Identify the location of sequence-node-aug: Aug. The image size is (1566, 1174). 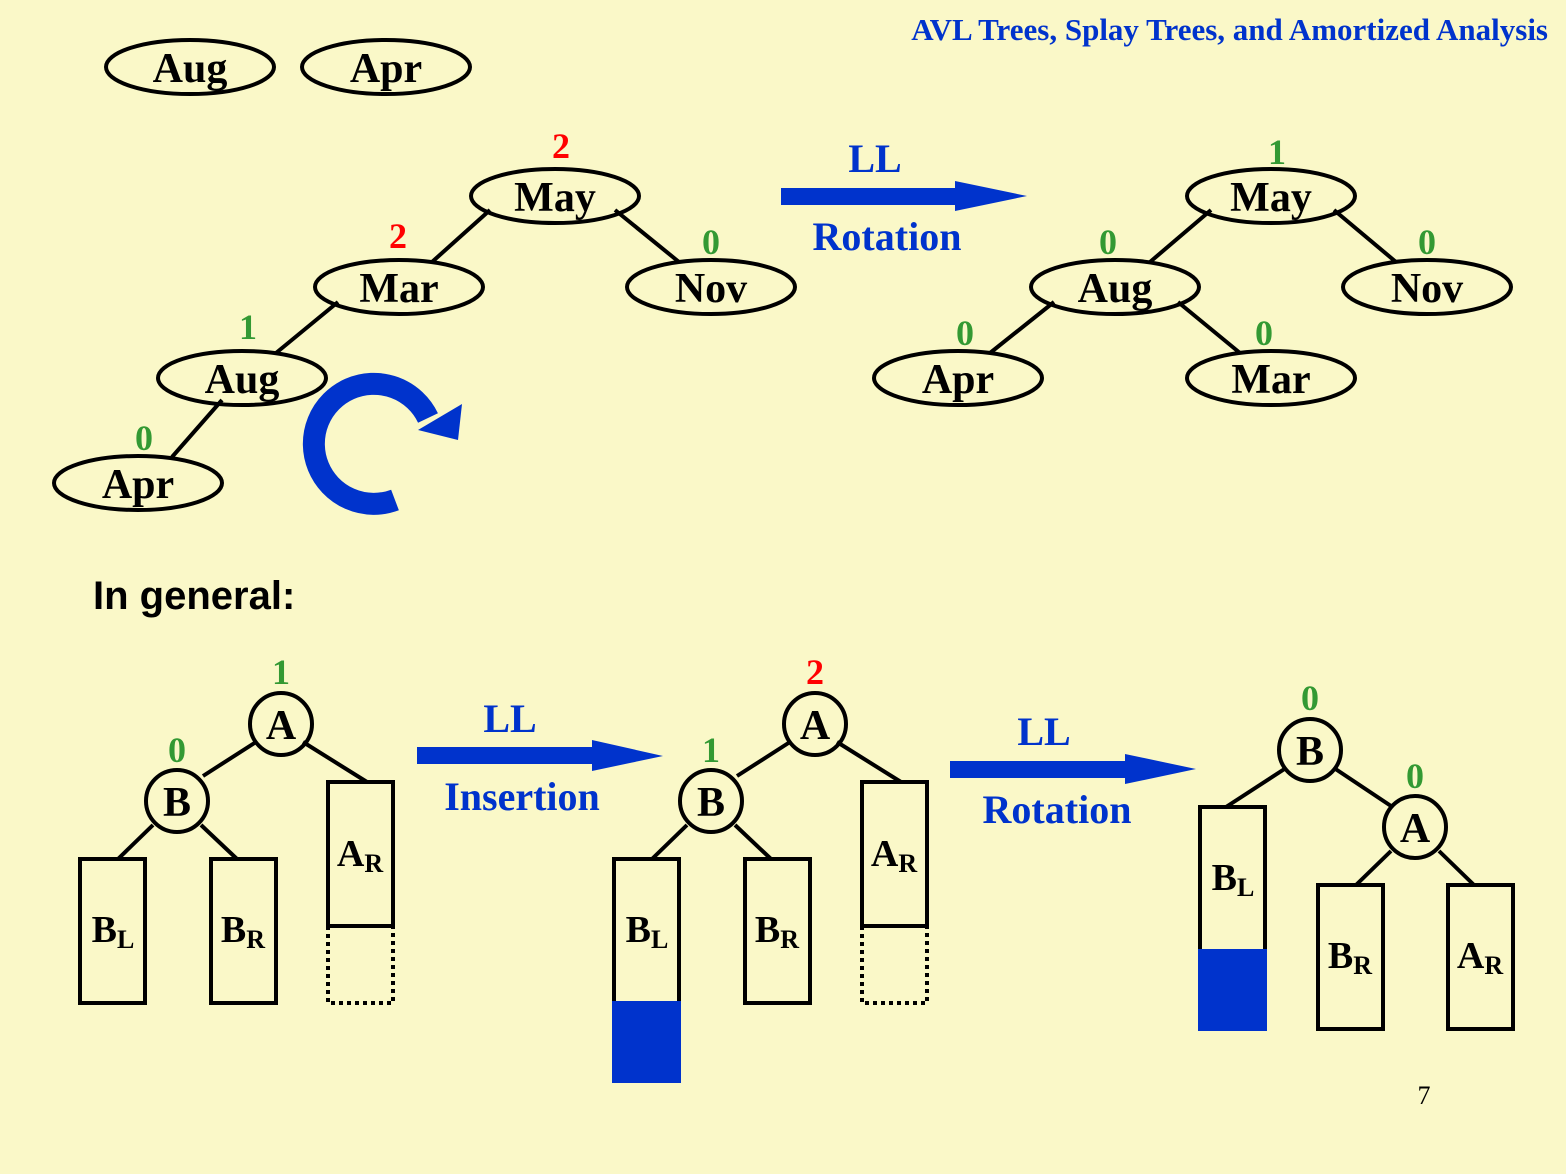
(190, 67).